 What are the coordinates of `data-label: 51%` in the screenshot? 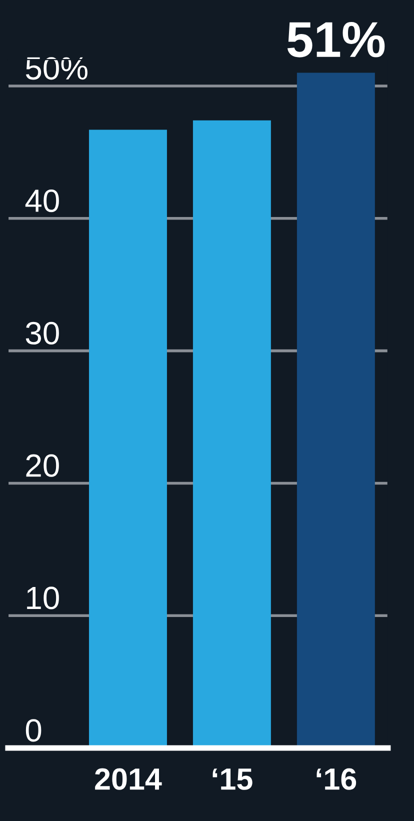 It's located at (336, 40).